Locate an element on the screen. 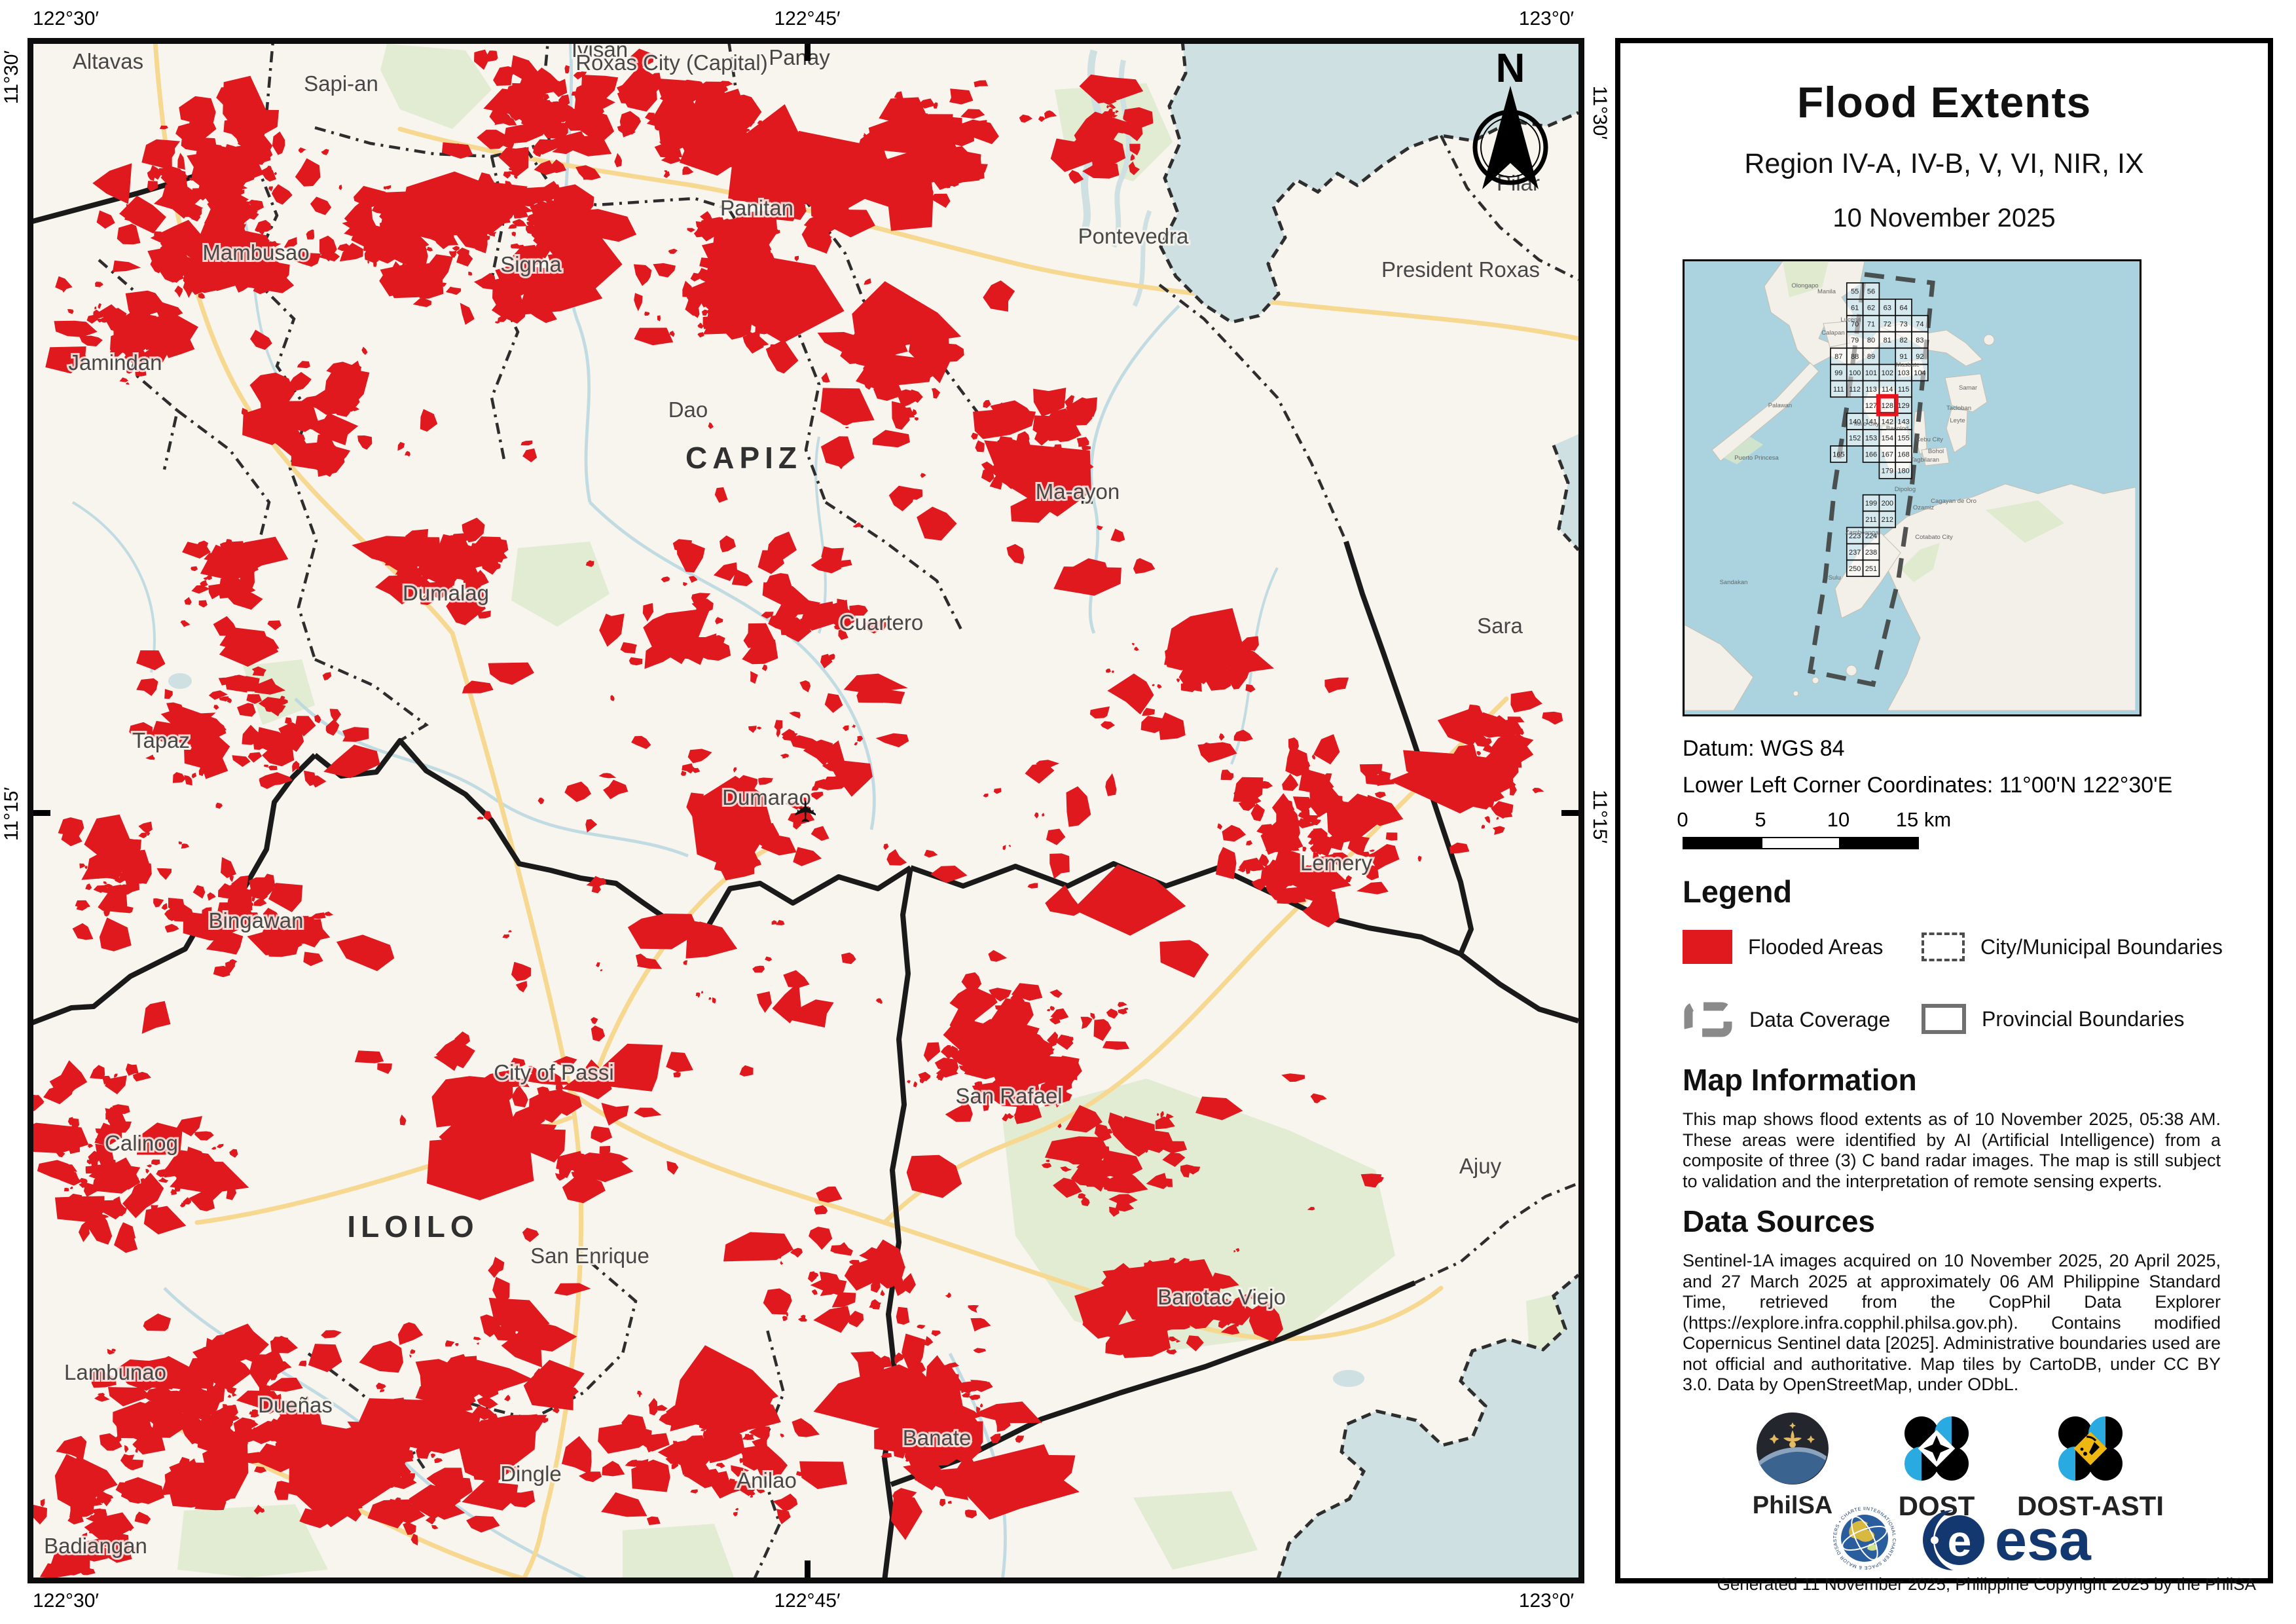  inset-grid-cell-number: 100 is located at coordinates (1855, 373).